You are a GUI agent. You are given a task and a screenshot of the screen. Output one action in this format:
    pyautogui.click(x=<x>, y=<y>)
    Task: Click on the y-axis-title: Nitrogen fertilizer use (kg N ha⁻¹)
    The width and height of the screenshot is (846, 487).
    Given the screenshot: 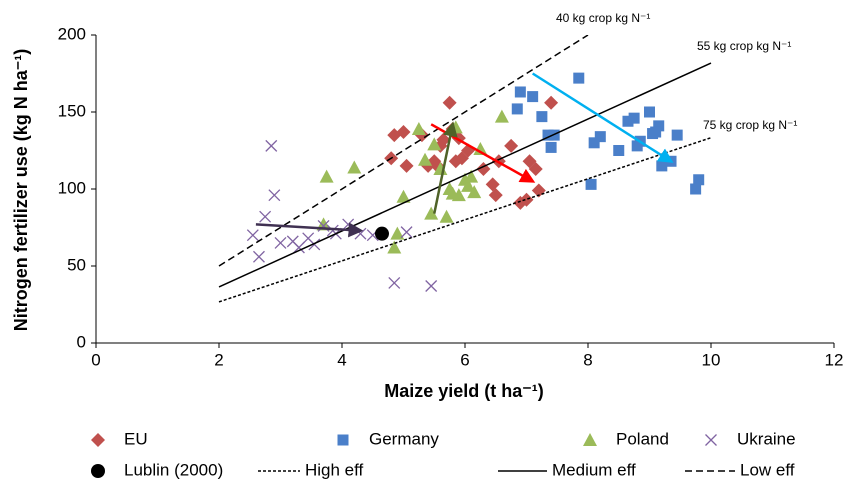 What is the action you would take?
    pyautogui.click(x=21, y=190)
    